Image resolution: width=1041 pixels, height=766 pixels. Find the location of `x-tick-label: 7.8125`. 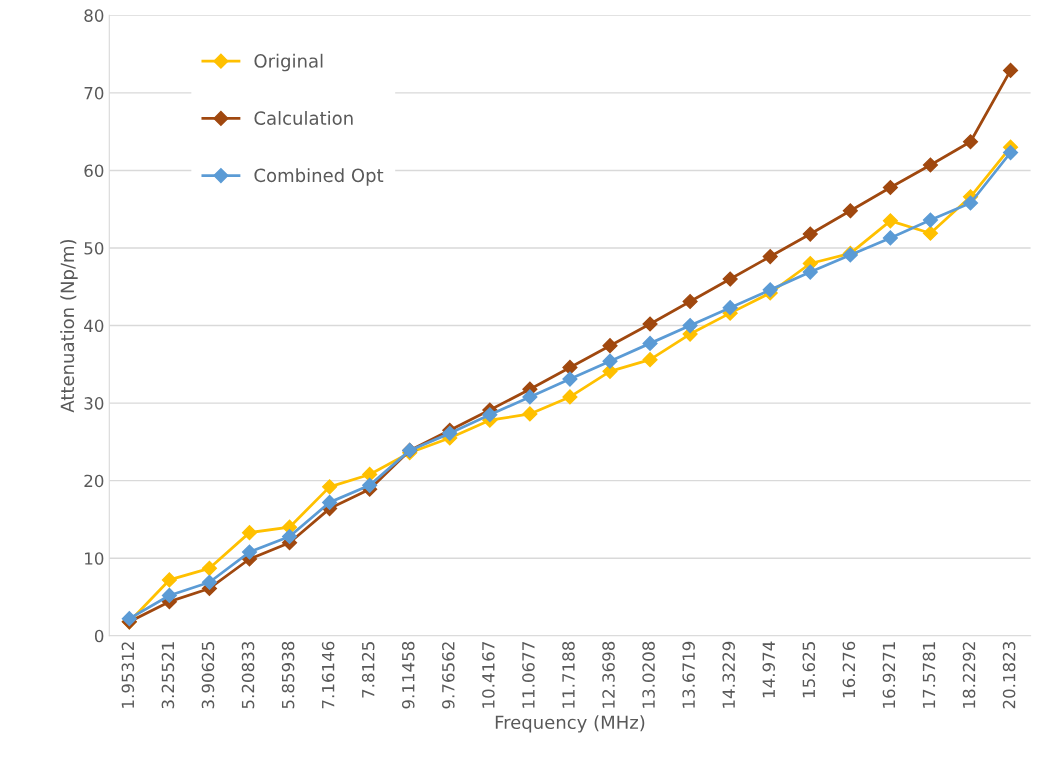

x-tick-label: 7.8125 is located at coordinates (368, 670).